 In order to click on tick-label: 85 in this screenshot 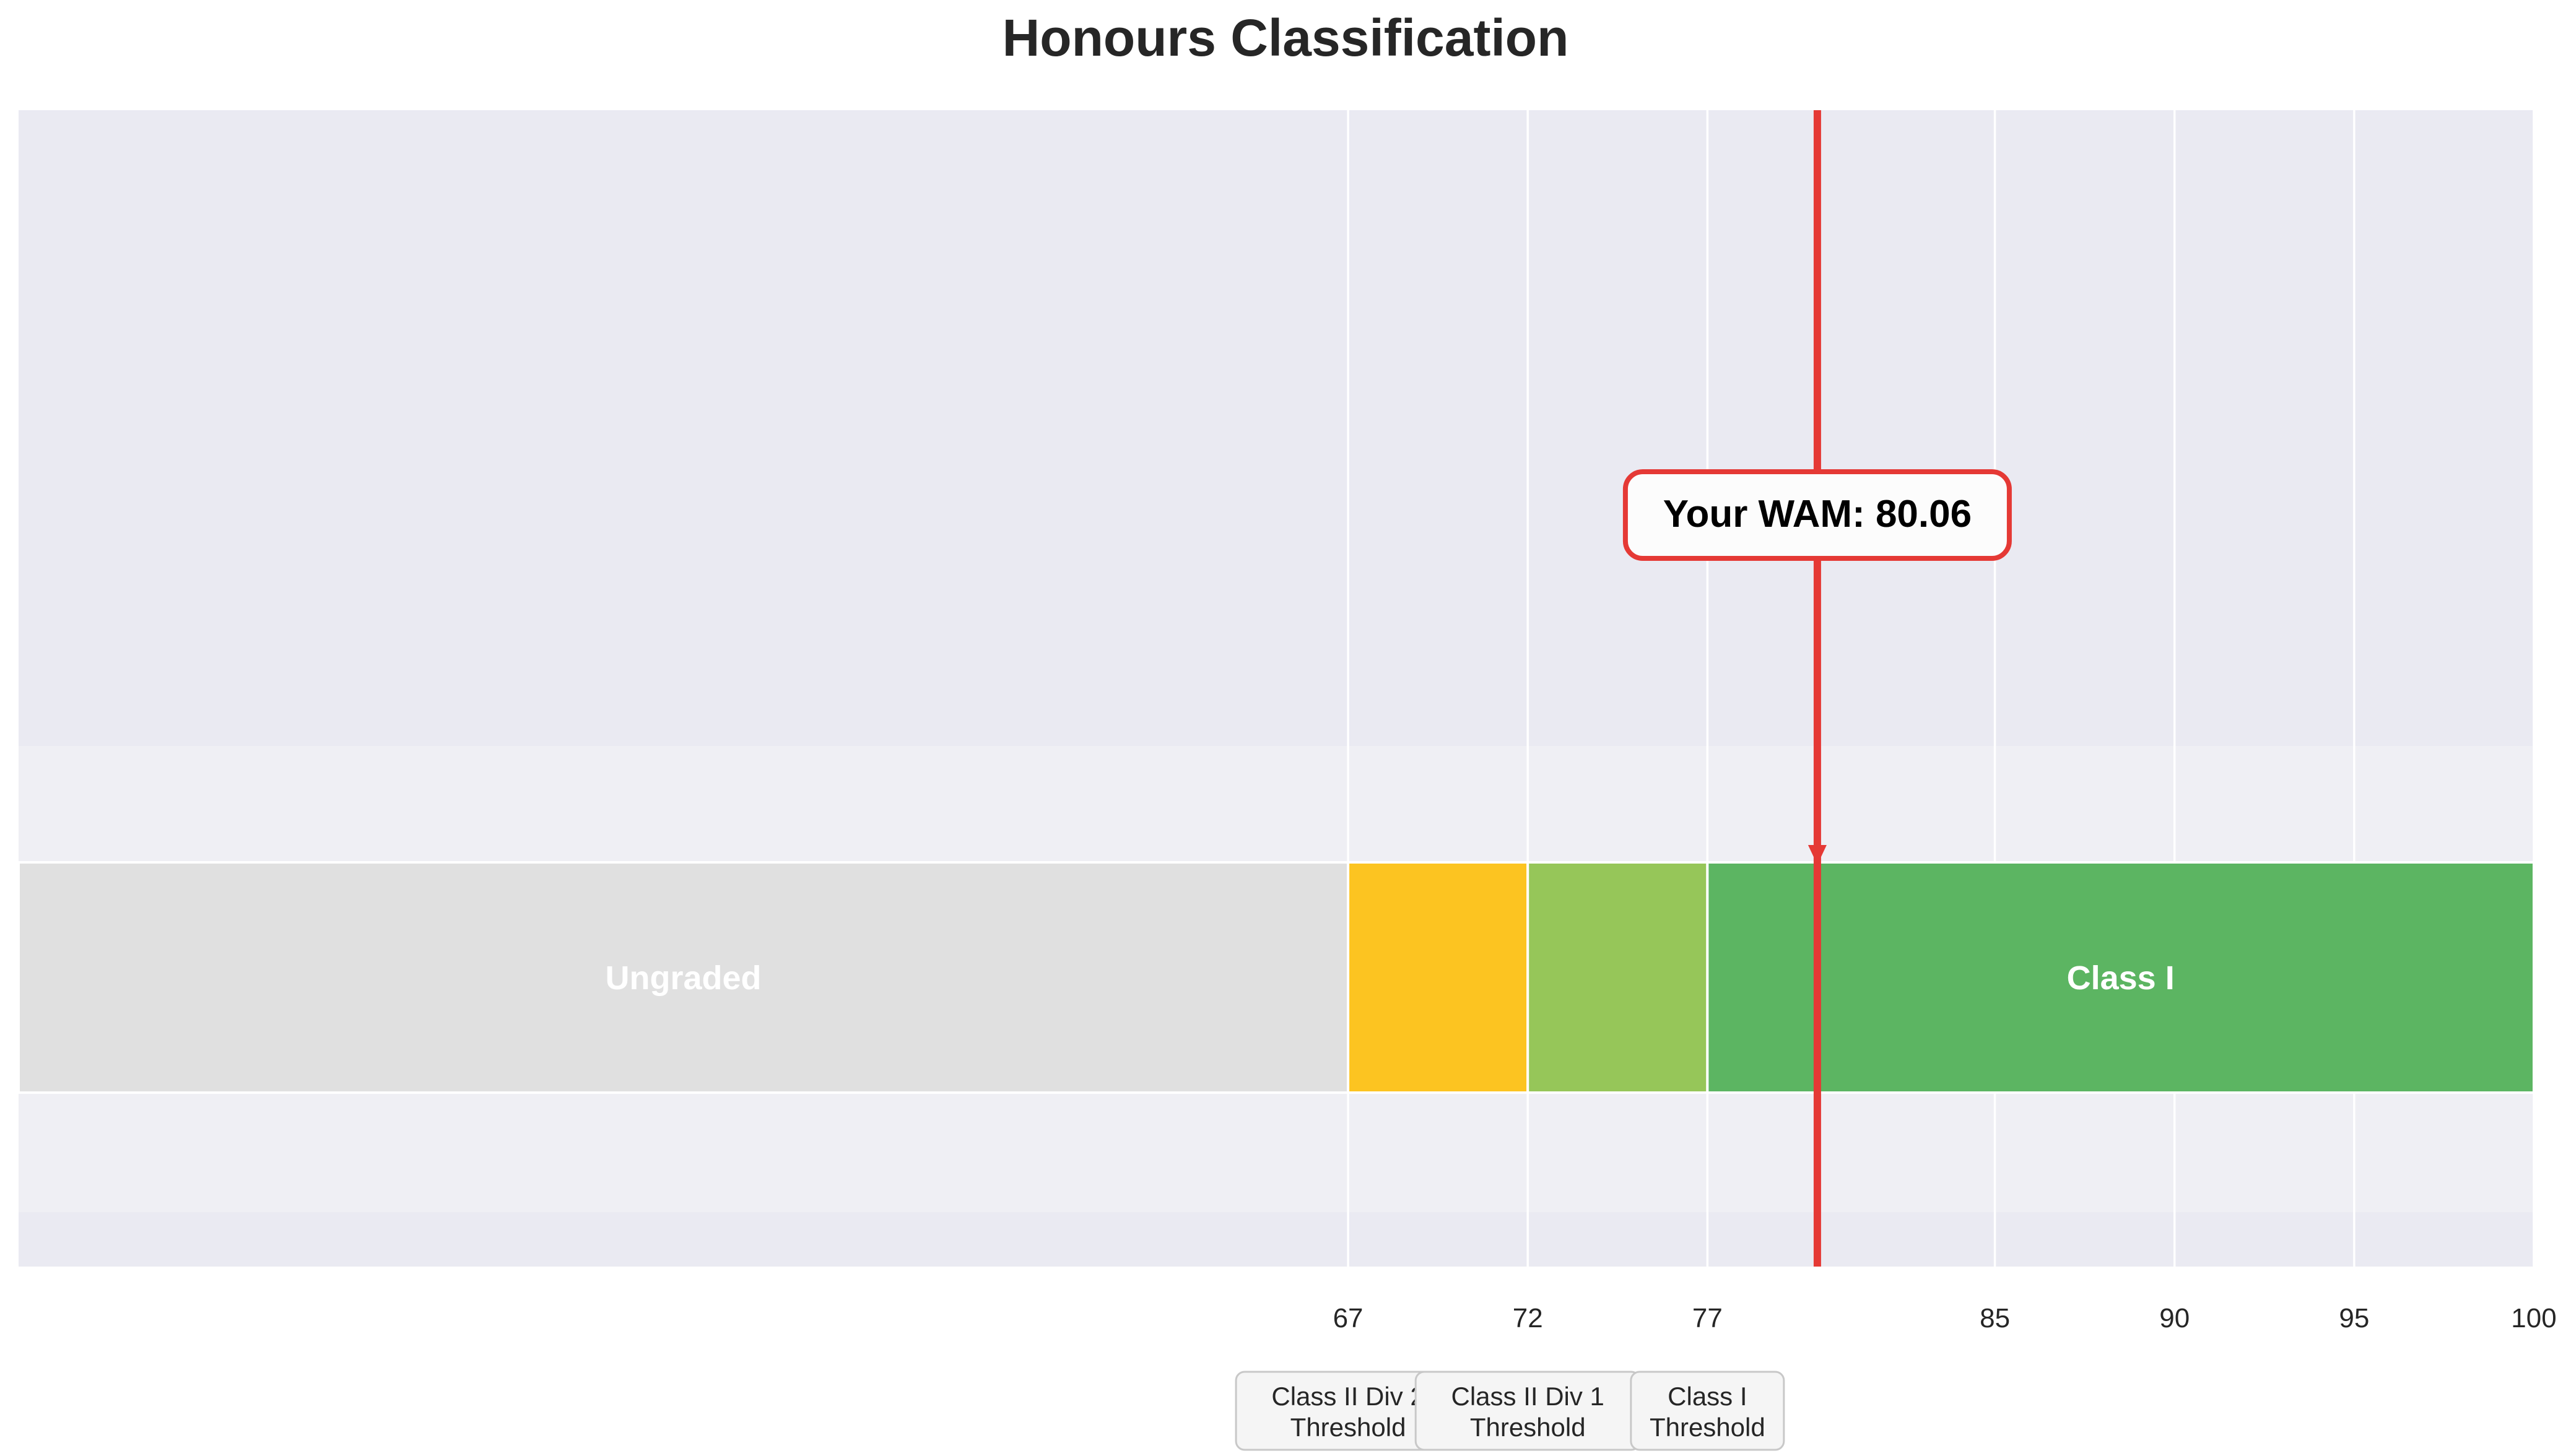, I will do `click(1995, 1318)`.